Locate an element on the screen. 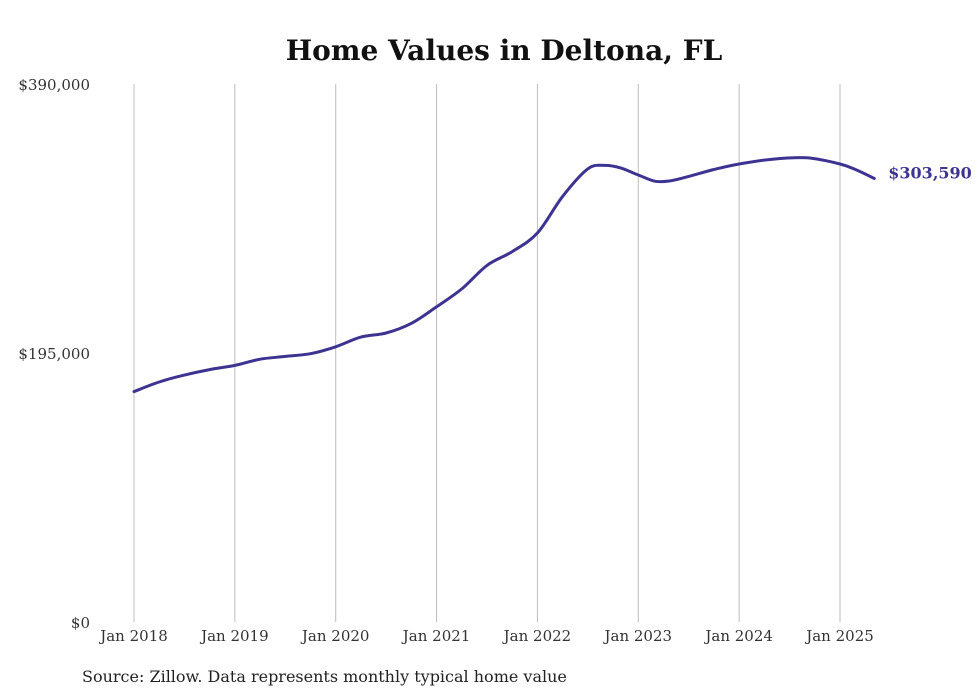 The image size is (980, 699). x-tick-label: Jan 2019 is located at coordinates (234, 636).